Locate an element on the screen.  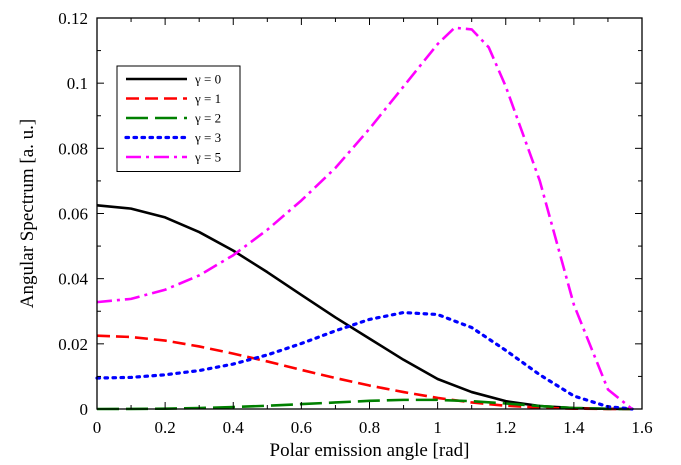
x-tick-label: 1.2 is located at coordinates (505, 427).